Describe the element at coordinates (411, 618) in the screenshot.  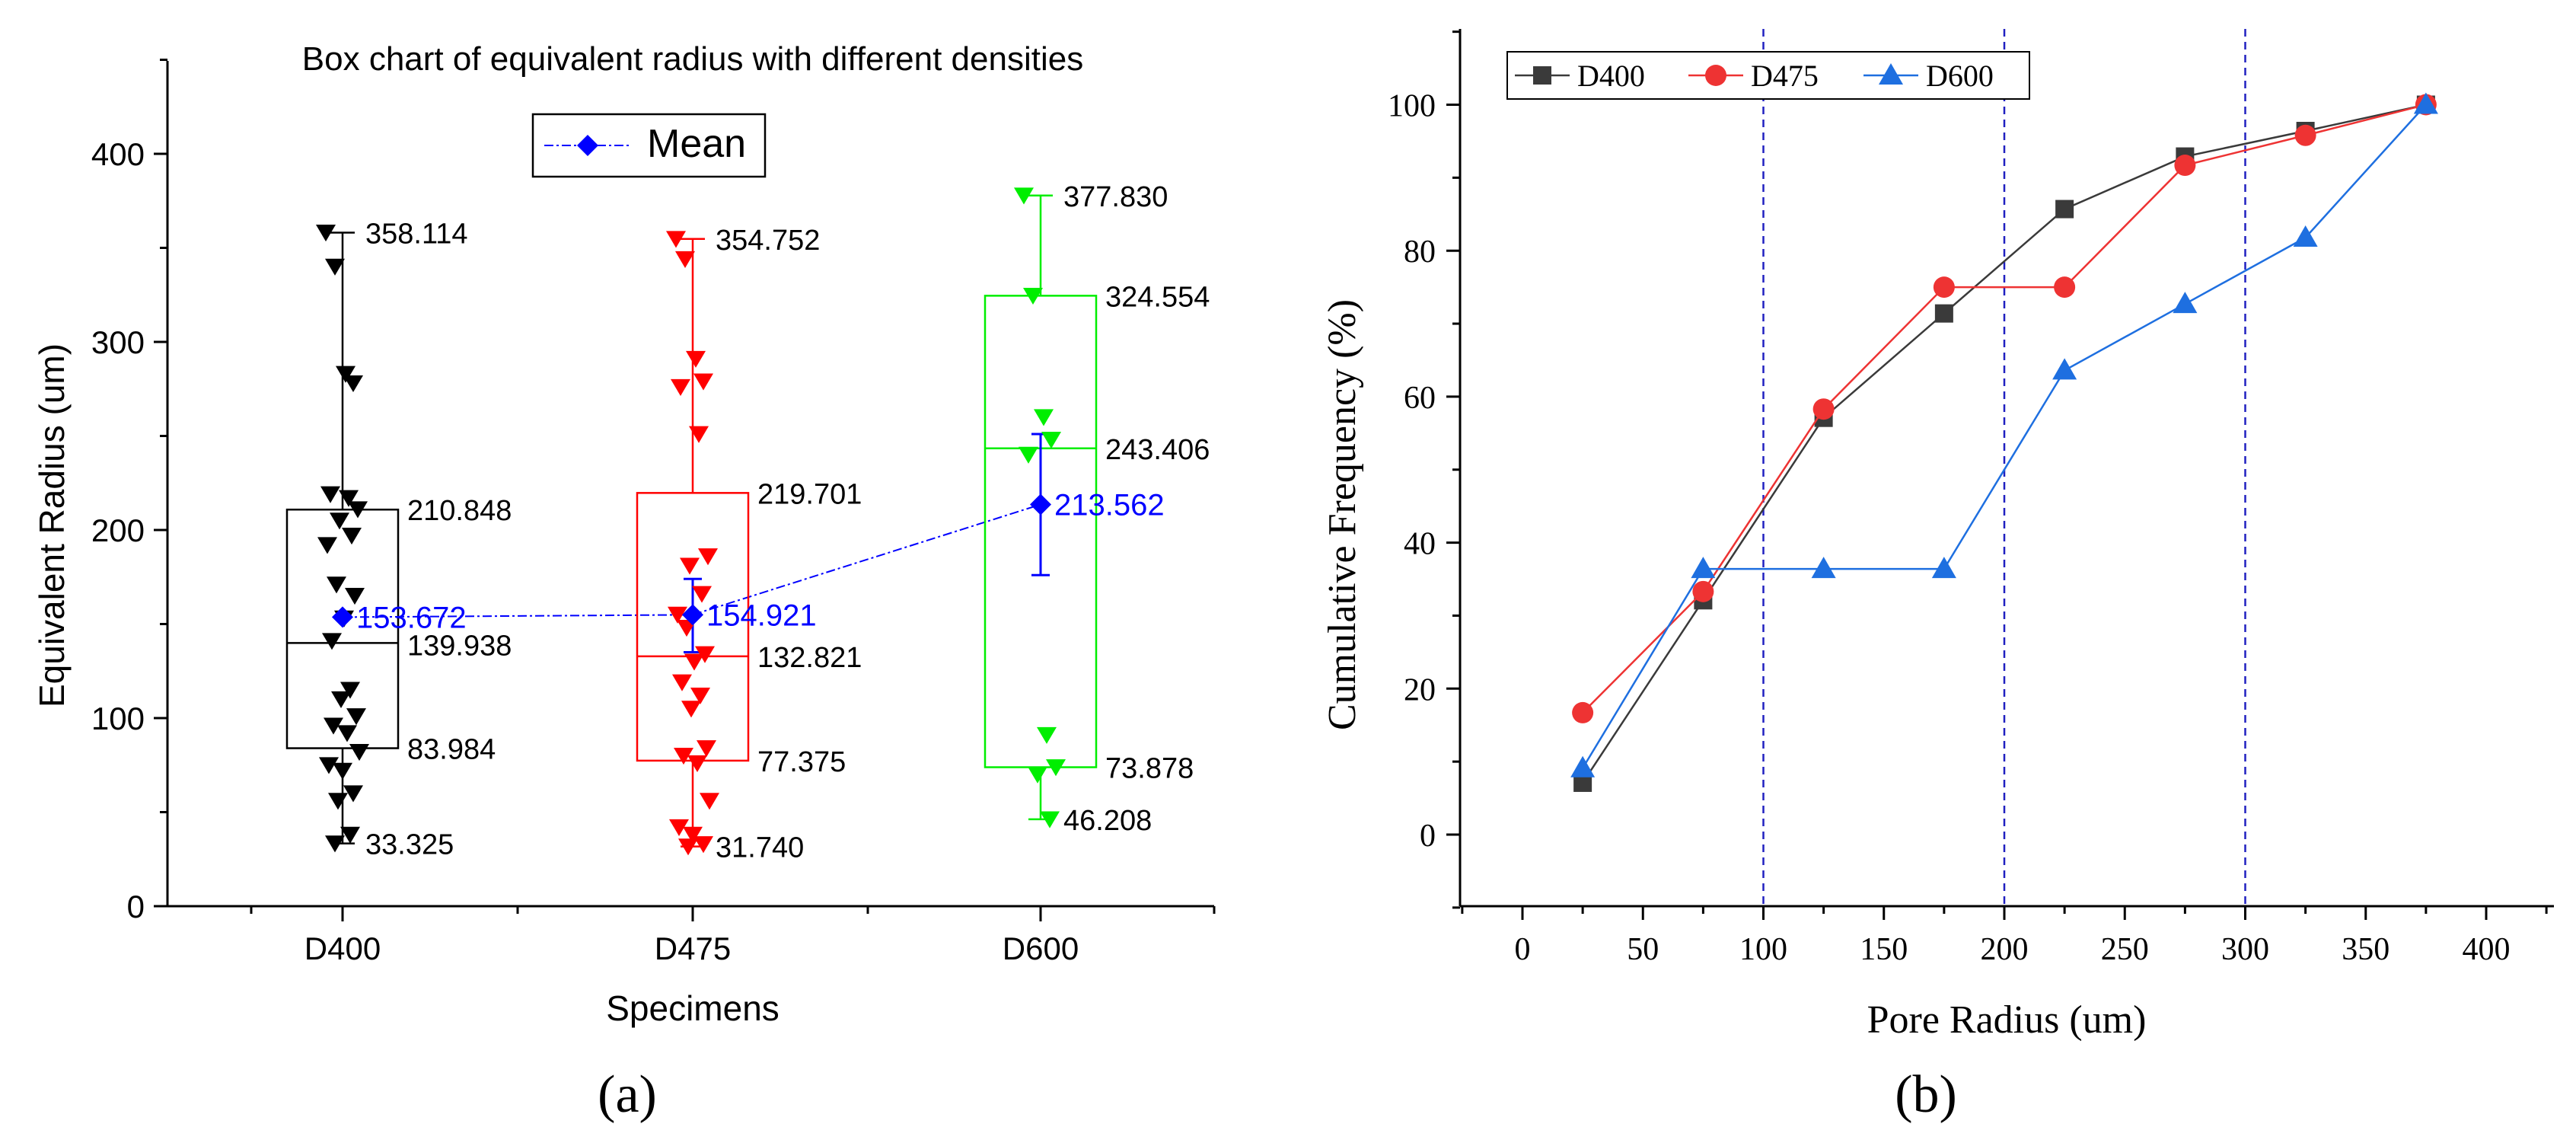
I see `mean-label: 153.672` at that location.